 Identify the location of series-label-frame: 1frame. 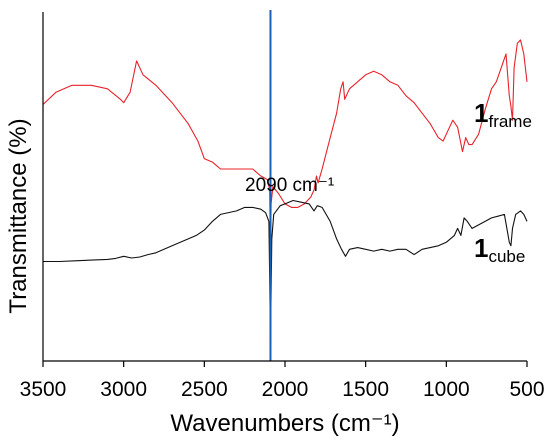
(503, 114).